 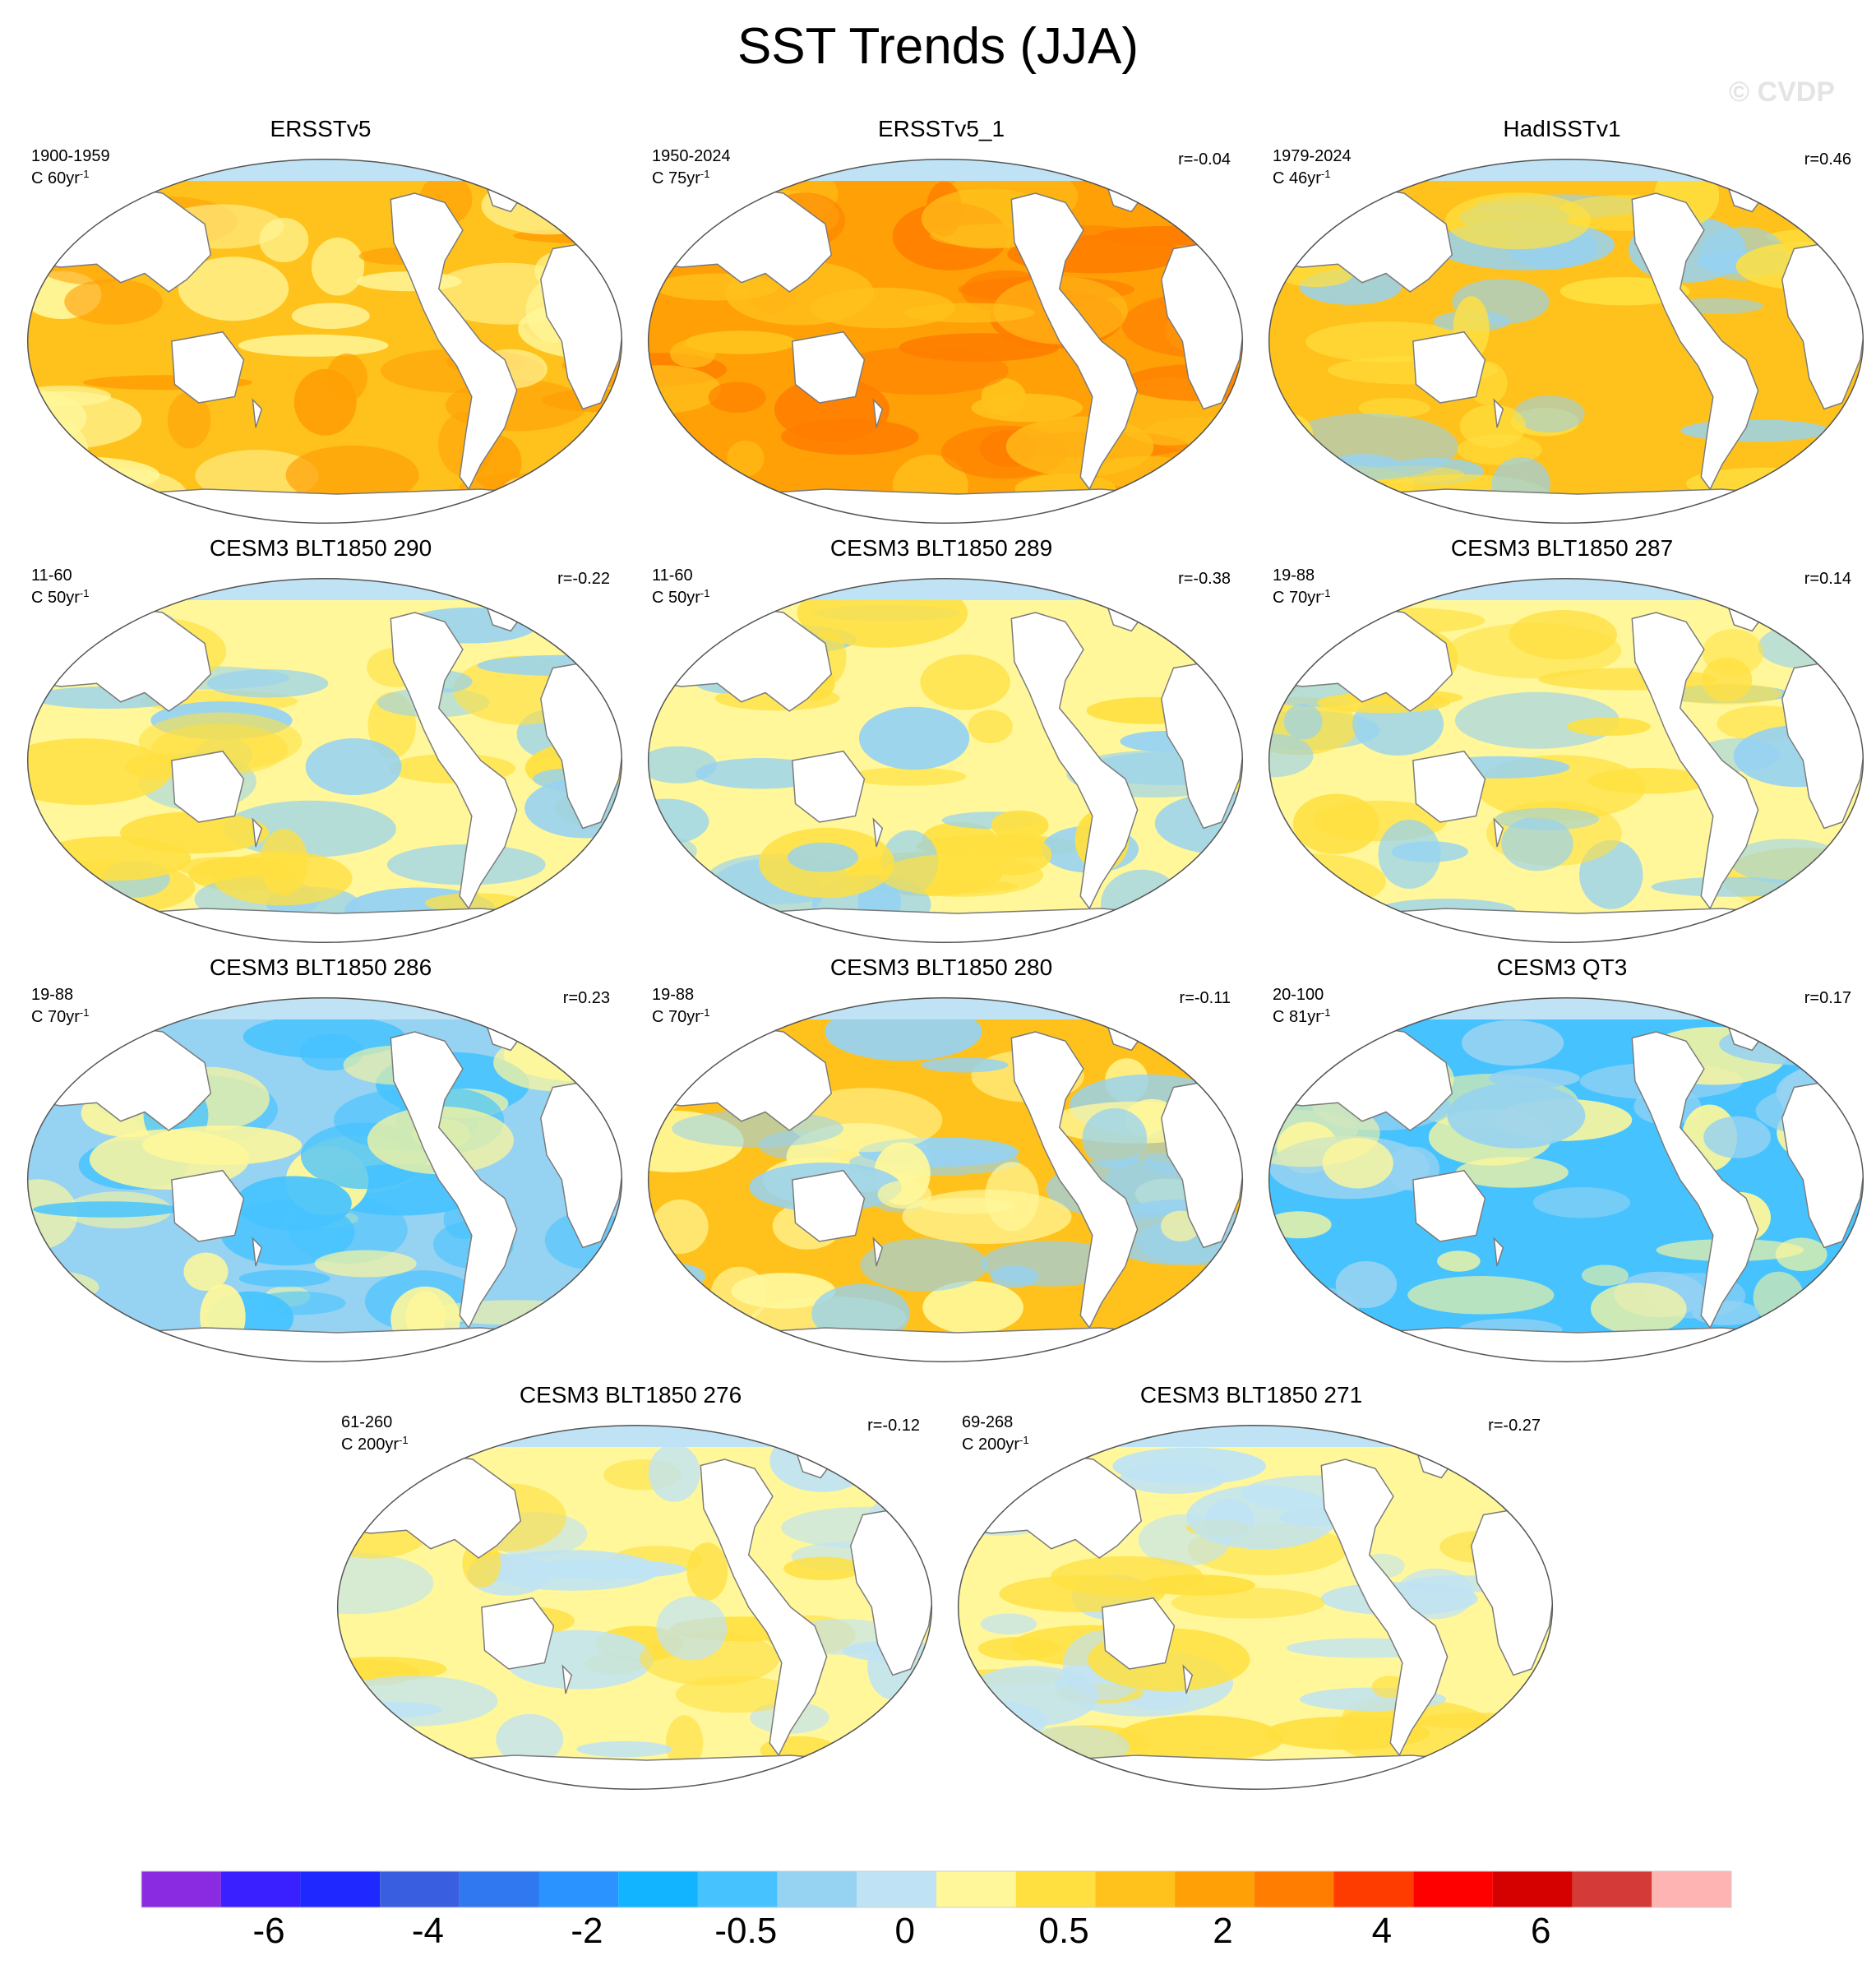 I want to click on panel-title: CESM3 QT3, so click(x=1562, y=968).